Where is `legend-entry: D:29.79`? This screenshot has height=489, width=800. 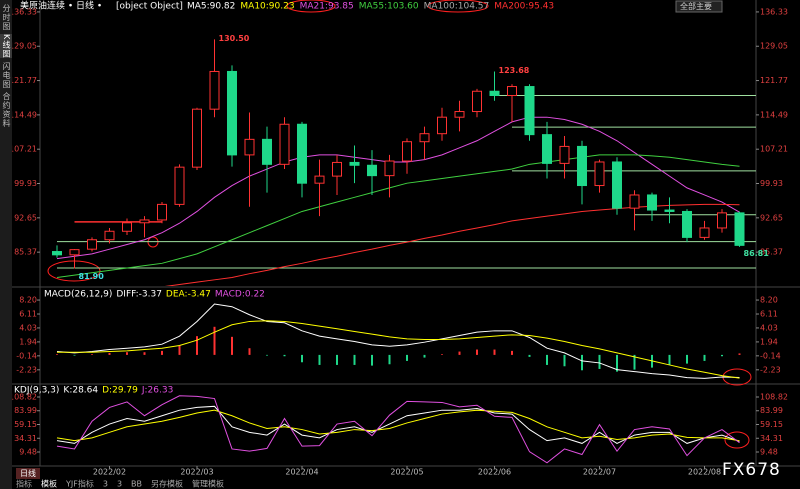 legend-entry: D:29.79 is located at coordinates (120, 391).